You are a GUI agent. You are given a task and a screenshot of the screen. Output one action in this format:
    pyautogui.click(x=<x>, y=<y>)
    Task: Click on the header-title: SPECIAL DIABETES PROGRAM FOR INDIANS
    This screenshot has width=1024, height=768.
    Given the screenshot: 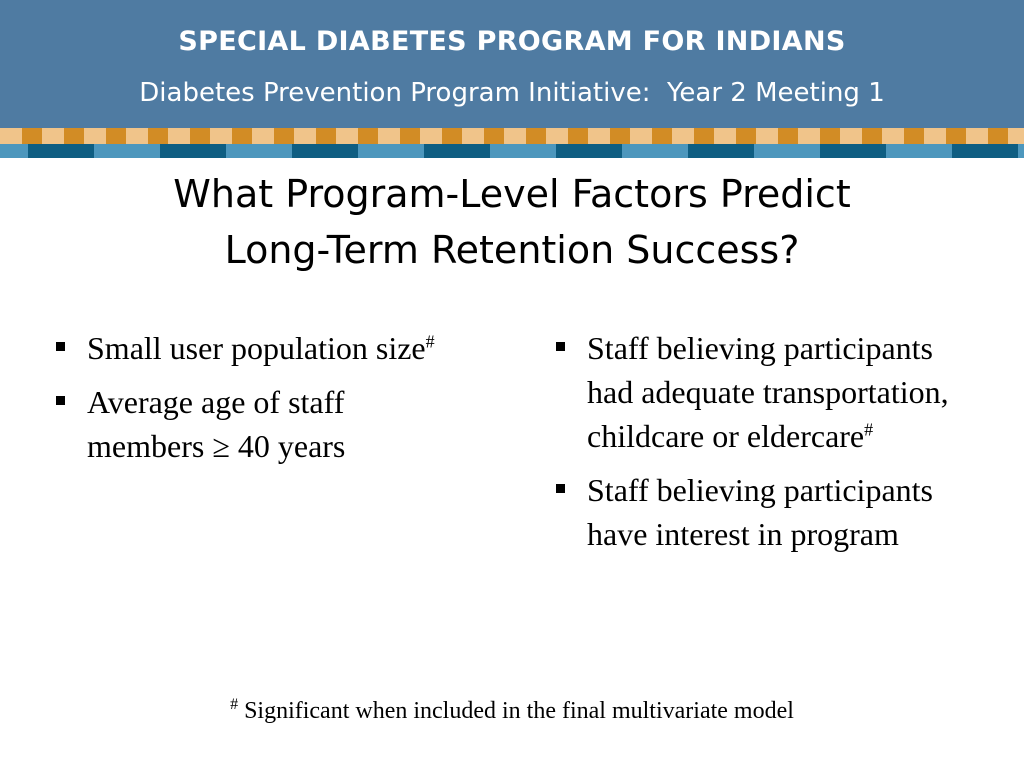 What is the action you would take?
    pyautogui.click(x=512, y=41)
    